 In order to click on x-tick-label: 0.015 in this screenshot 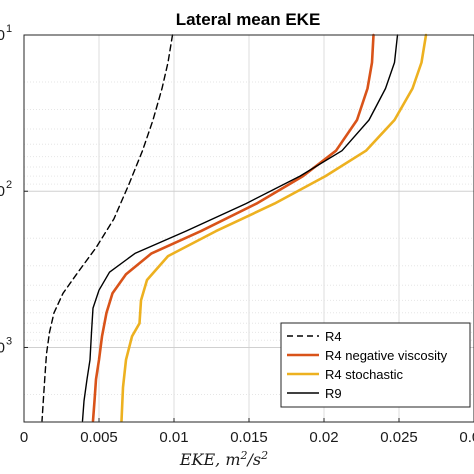, I will do `click(249, 437)`.